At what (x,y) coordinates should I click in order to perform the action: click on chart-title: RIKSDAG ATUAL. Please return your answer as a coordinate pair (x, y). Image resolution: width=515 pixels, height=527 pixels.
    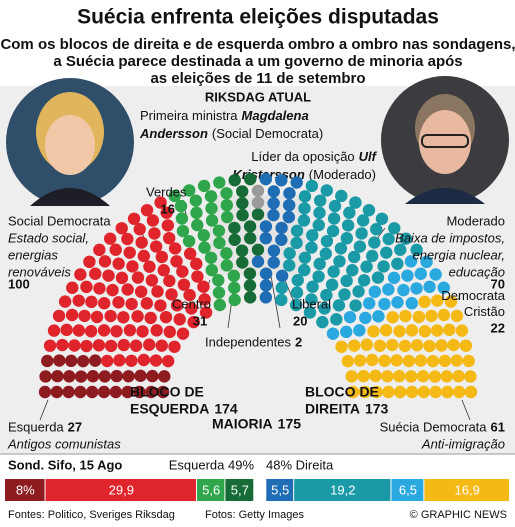
    Looking at the image, I should click on (258, 96).